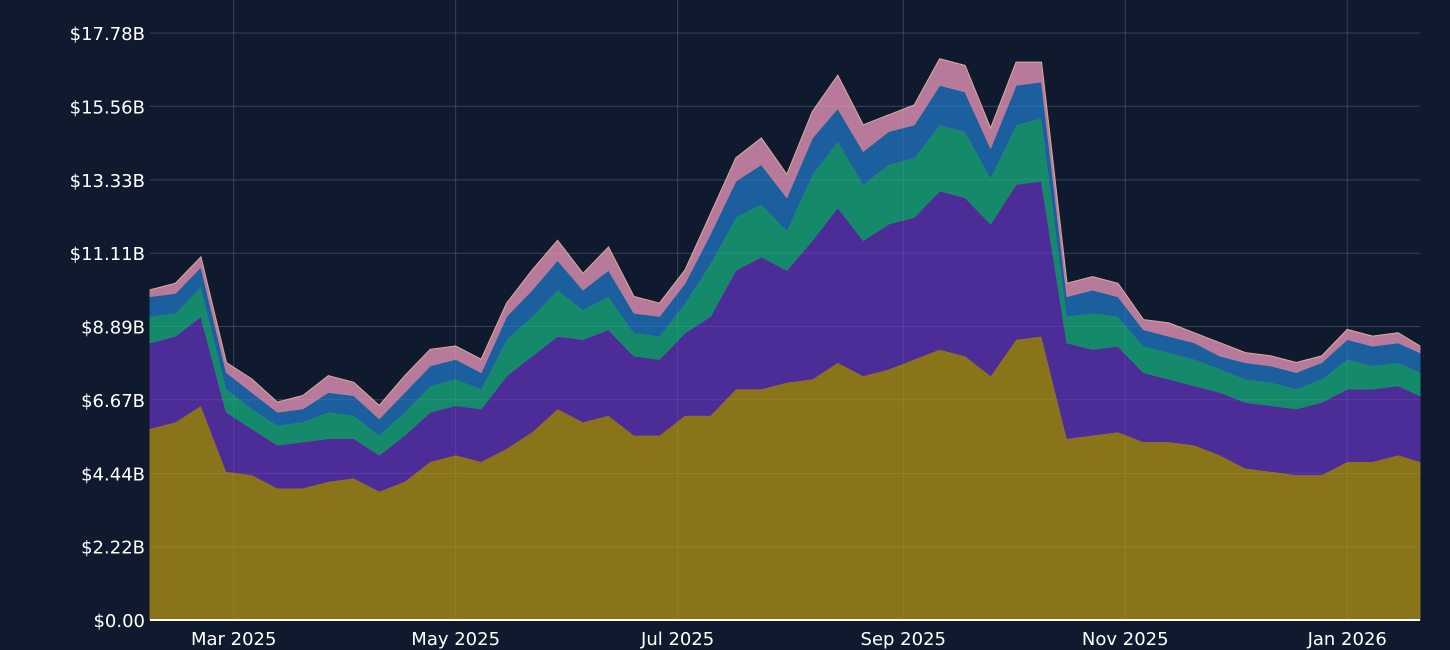 This screenshot has height=650, width=1450. What do you see at coordinates (119, 621) in the screenshot?
I see `y-tick-label: $0.00` at bounding box center [119, 621].